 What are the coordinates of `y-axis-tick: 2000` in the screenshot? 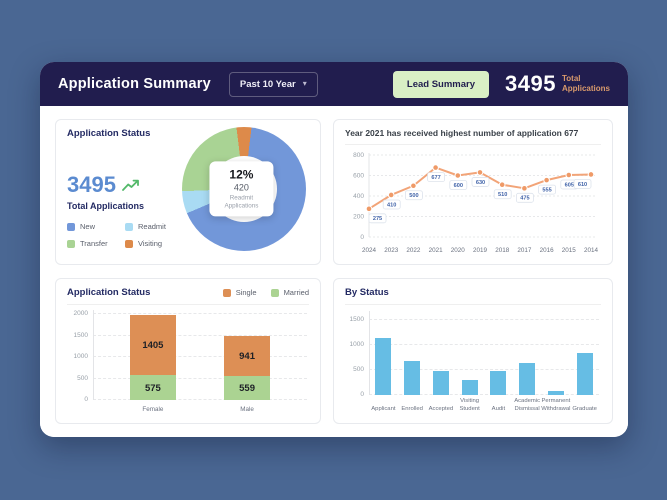 It's located at (80, 313).